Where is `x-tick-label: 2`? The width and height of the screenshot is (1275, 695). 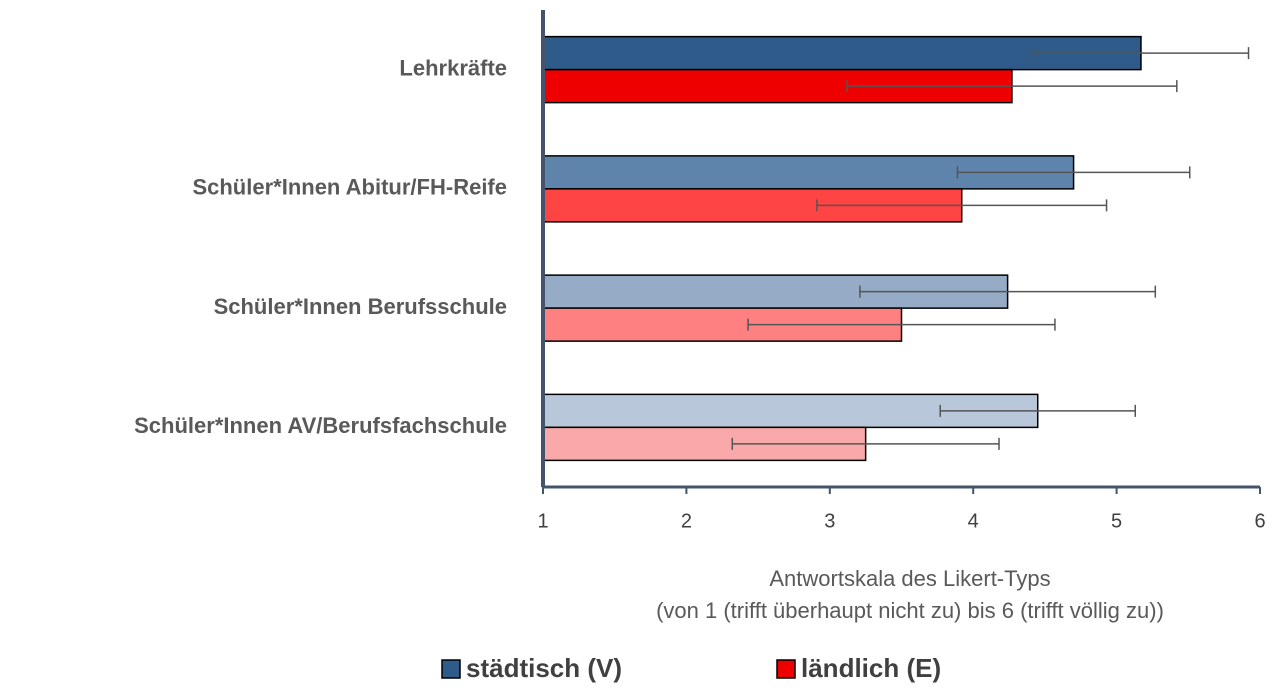
x-tick-label: 2 is located at coordinates (686, 521).